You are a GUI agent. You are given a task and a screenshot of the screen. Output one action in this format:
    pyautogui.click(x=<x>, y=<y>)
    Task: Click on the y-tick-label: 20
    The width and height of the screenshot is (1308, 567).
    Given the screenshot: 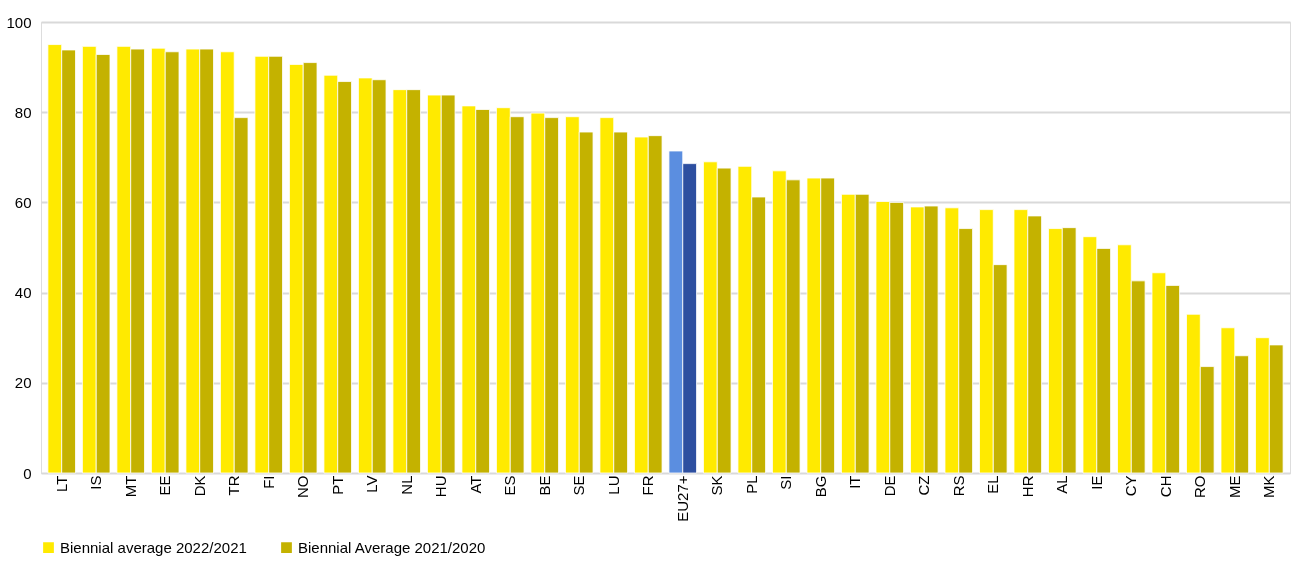 What is the action you would take?
    pyautogui.click(x=23, y=383)
    